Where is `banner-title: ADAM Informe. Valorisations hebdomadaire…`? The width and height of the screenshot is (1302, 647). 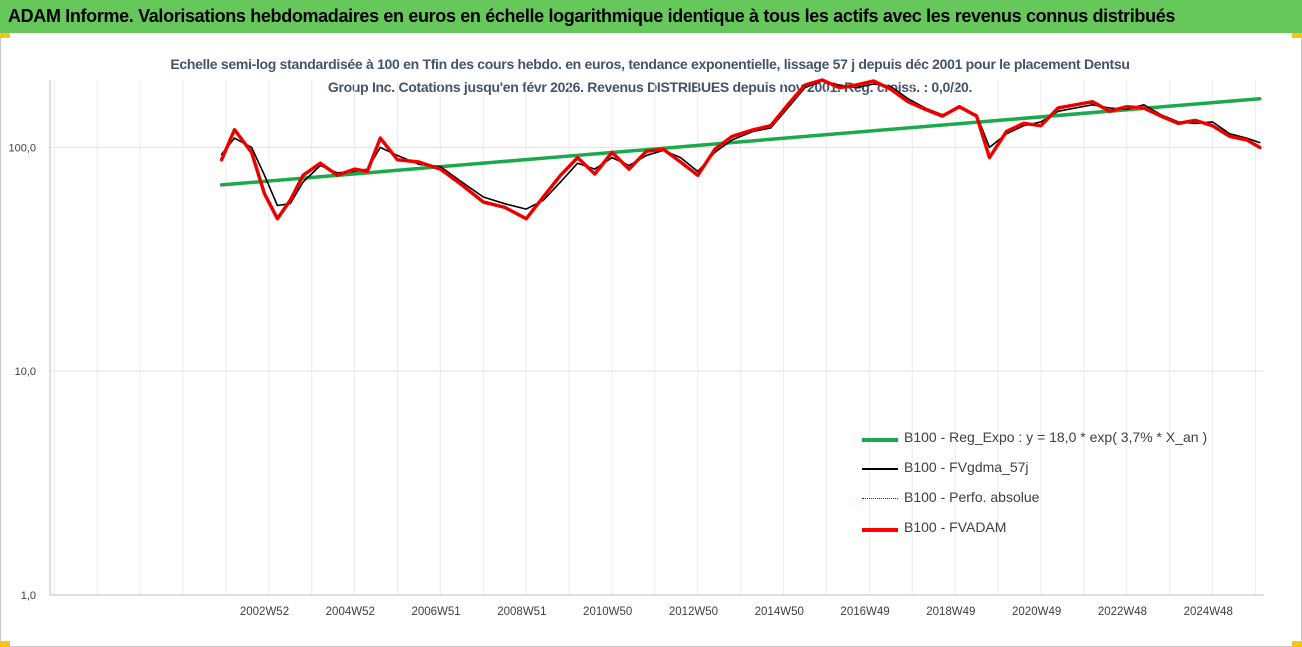
banner-title: ADAM Informe. Valorisations hebdomadaire… is located at coordinates (592, 16).